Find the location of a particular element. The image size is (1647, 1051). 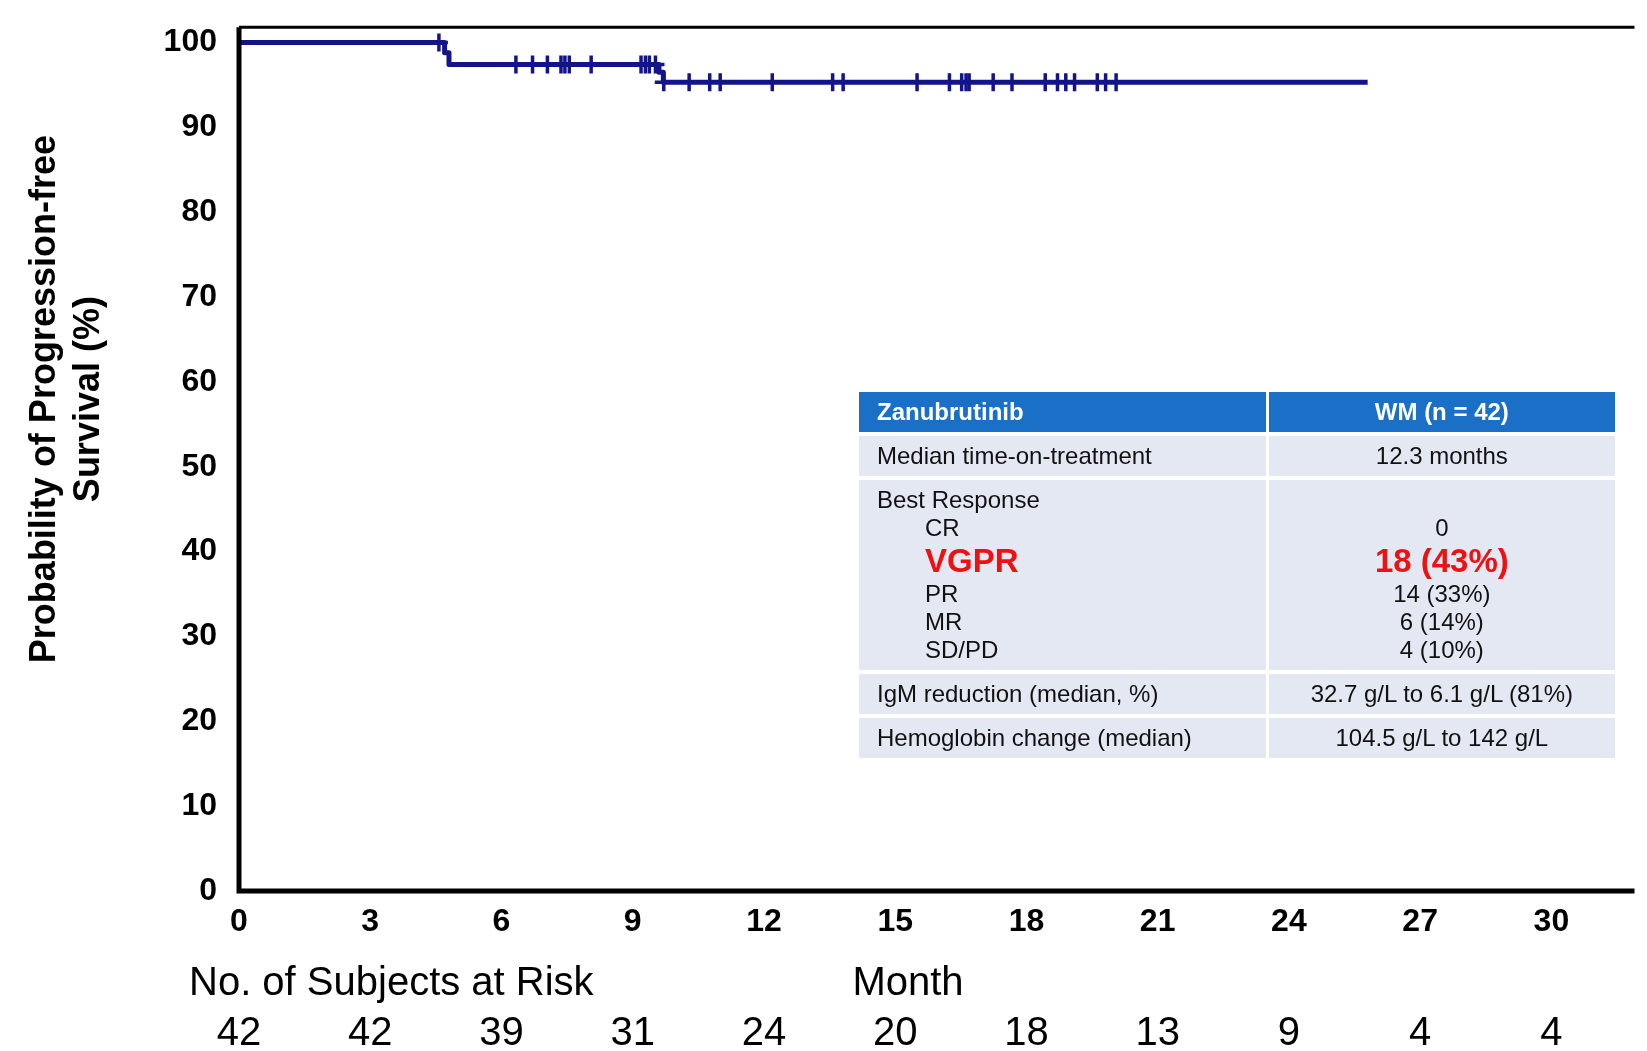

x-tick-label: 9 is located at coordinates (632, 920).